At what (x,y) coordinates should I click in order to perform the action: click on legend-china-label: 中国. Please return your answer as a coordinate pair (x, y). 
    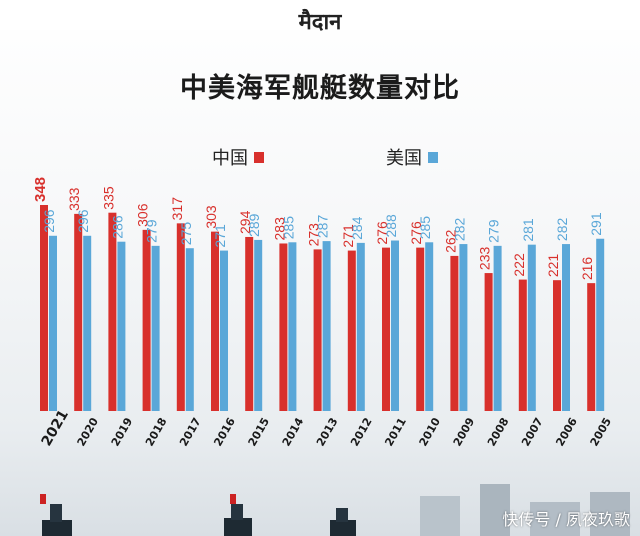
    Looking at the image, I should click on (230, 158).